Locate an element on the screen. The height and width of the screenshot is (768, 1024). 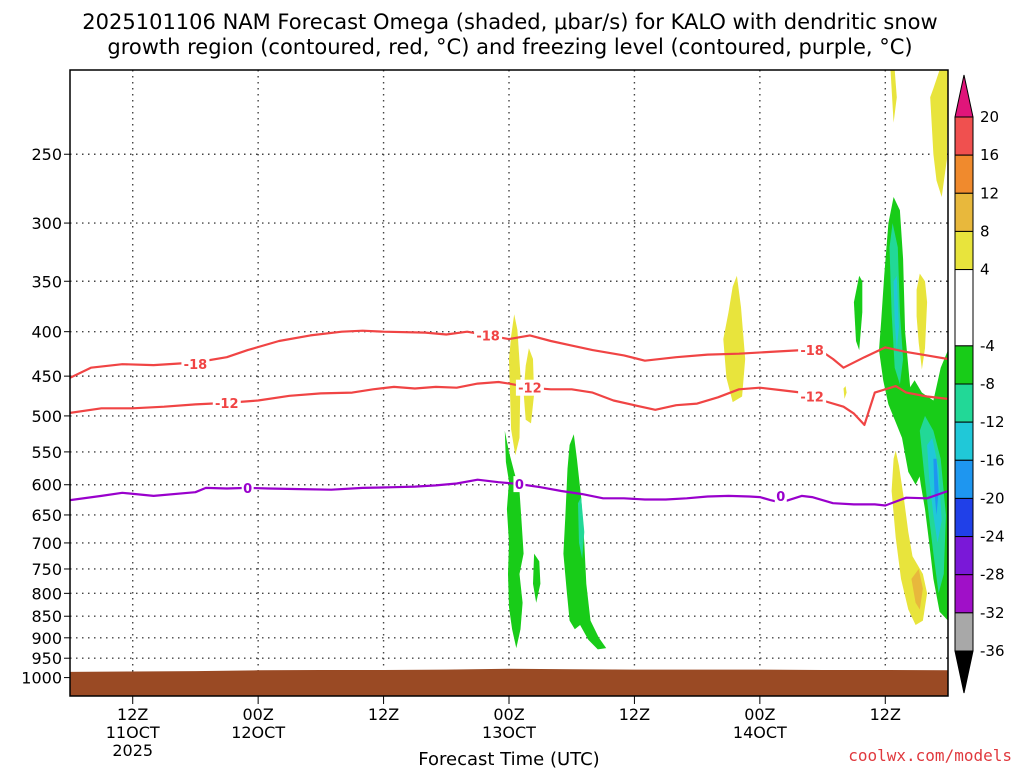
colorbar-label-12: 12 is located at coordinates (989, 193).